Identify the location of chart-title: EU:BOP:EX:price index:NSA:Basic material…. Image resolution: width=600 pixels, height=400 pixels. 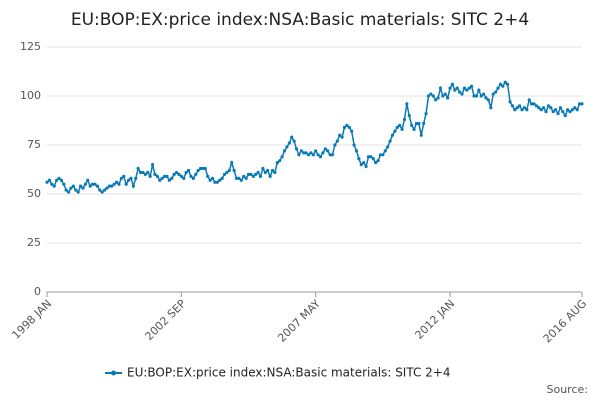
(300, 20).